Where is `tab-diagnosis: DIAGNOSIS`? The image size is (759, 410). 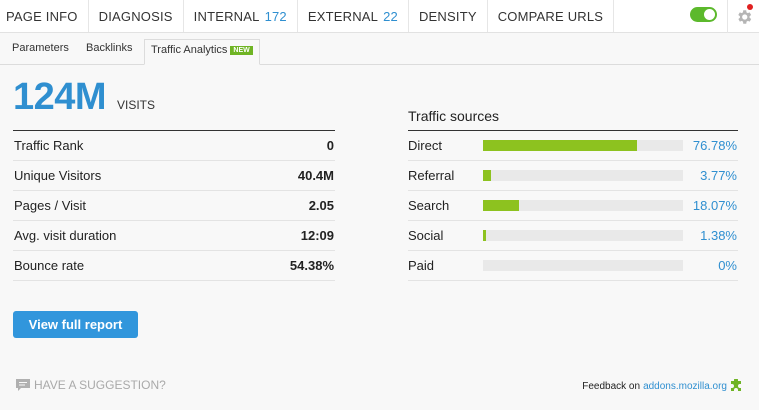 tab-diagnosis: DIAGNOSIS is located at coordinates (136, 16).